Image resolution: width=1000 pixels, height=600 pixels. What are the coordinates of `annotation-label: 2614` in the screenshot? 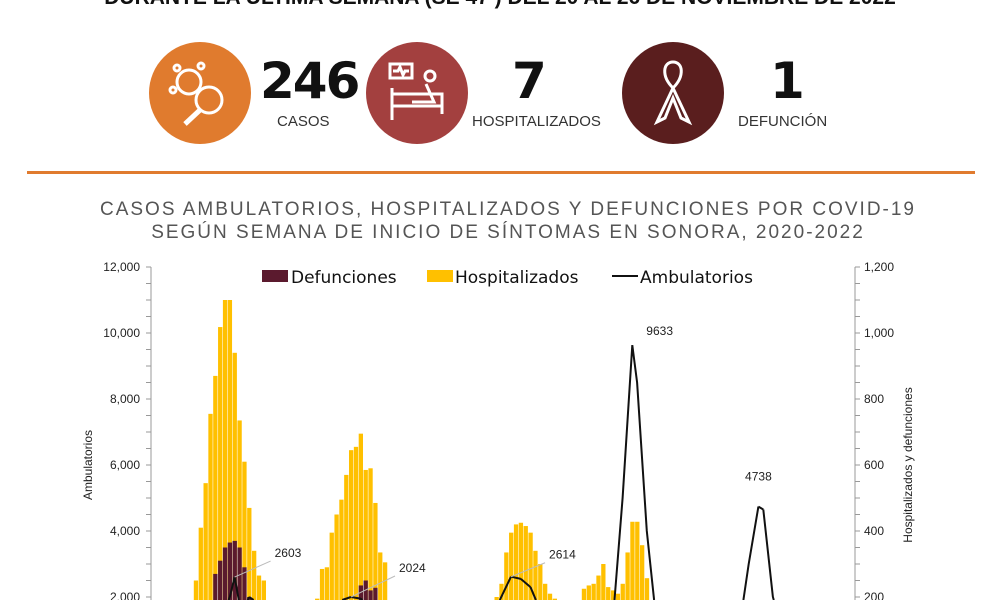 It's located at (562, 555).